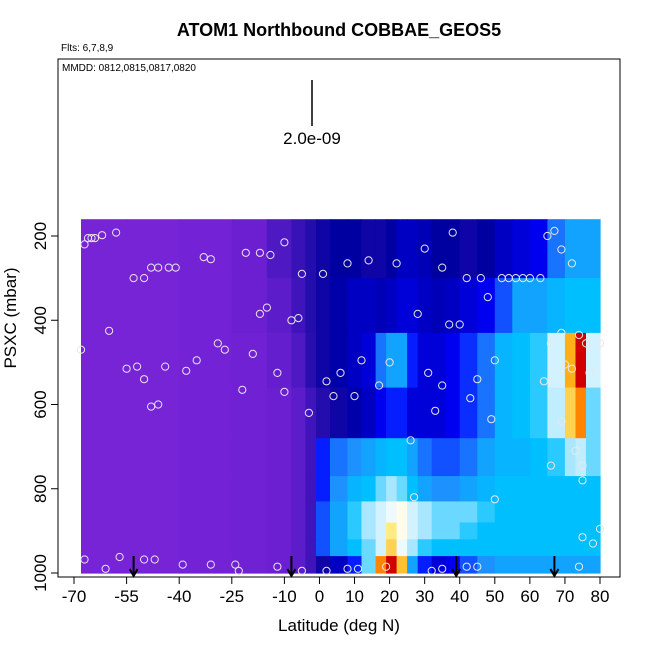  Describe the element at coordinates (40, 404) in the screenshot. I see `y-tick-label: 600` at that location.